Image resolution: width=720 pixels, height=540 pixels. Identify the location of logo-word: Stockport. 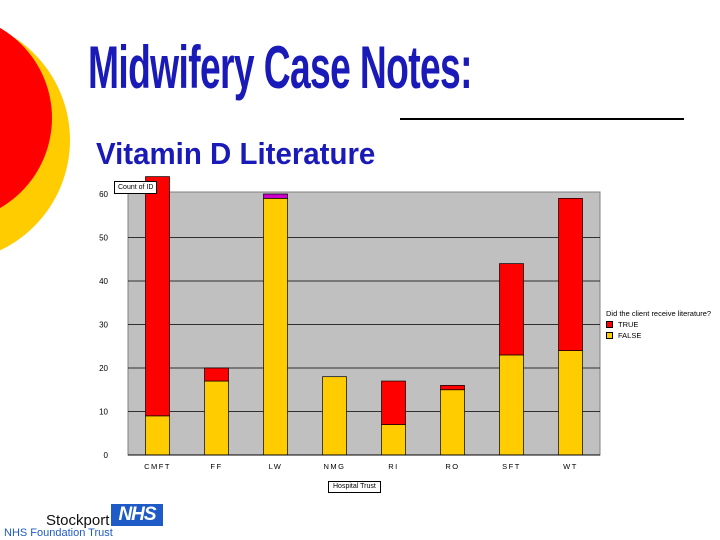
(78, 520).